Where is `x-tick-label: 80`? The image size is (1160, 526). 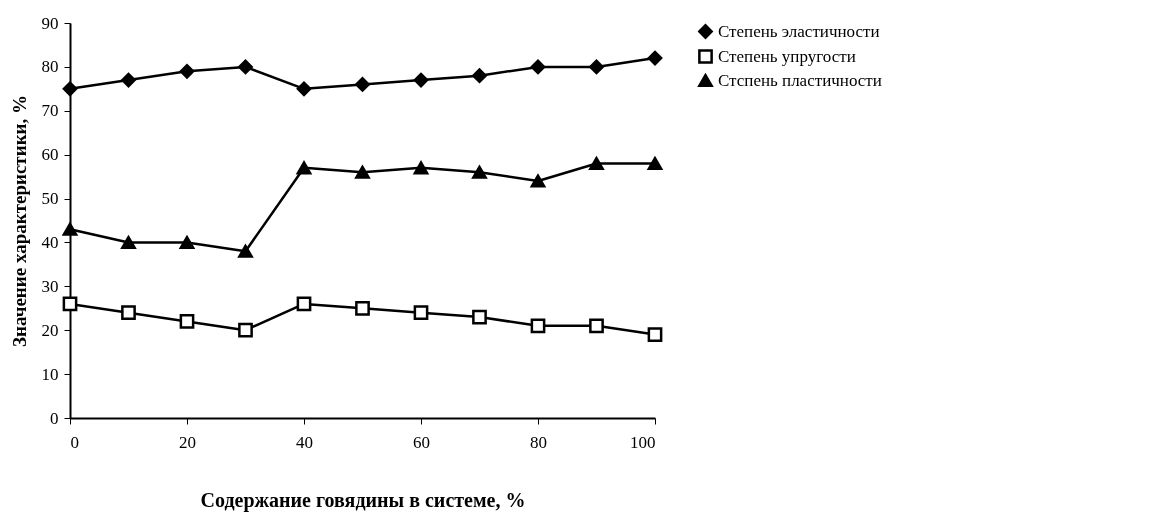
x-tick-label: 80 is located at coordinates (538, 442).